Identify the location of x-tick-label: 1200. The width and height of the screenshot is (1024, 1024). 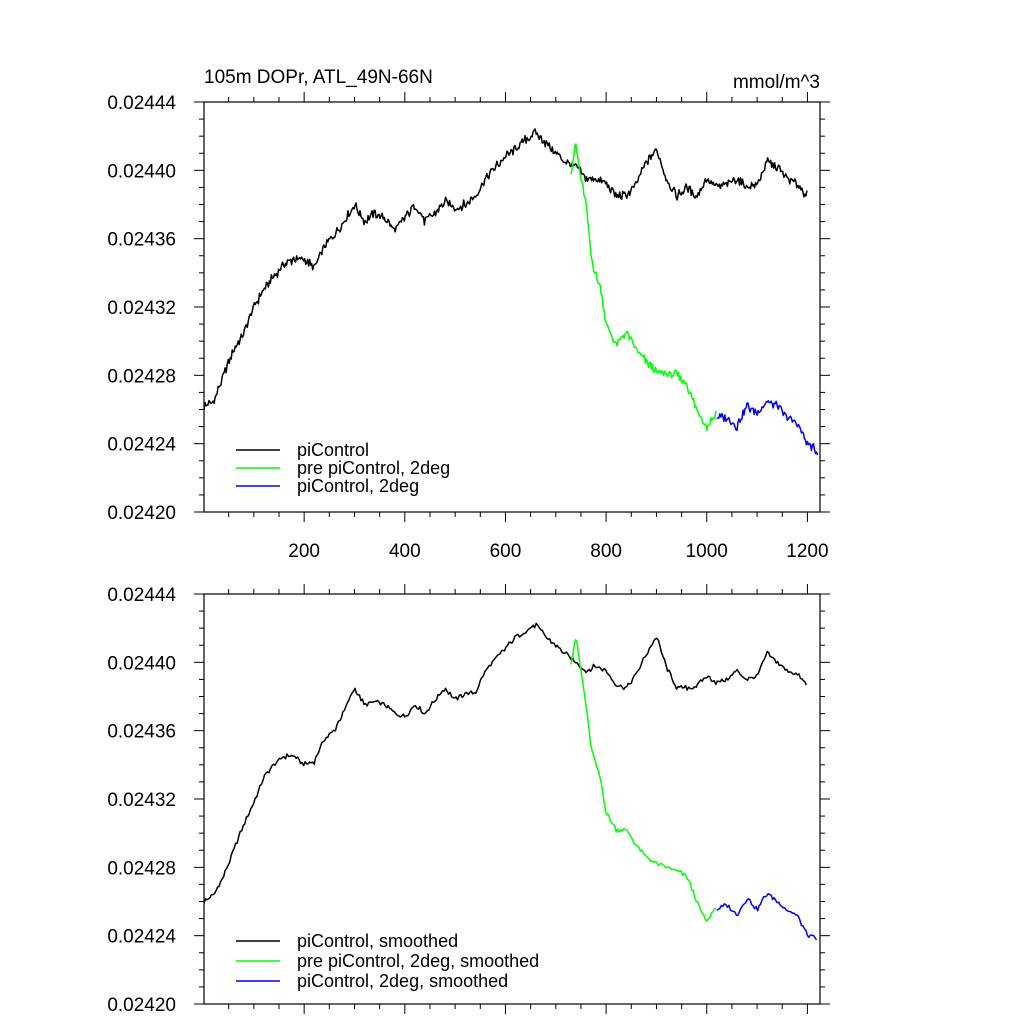
(807, 551).